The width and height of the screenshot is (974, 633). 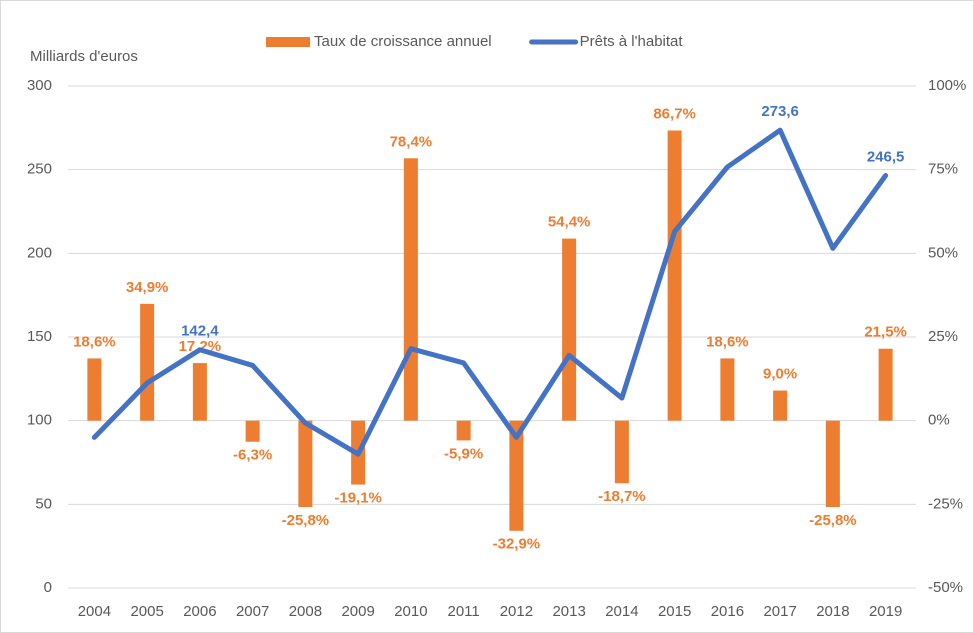 I want to click on y2-tick-label: 25%, so click(x=943, y=336).